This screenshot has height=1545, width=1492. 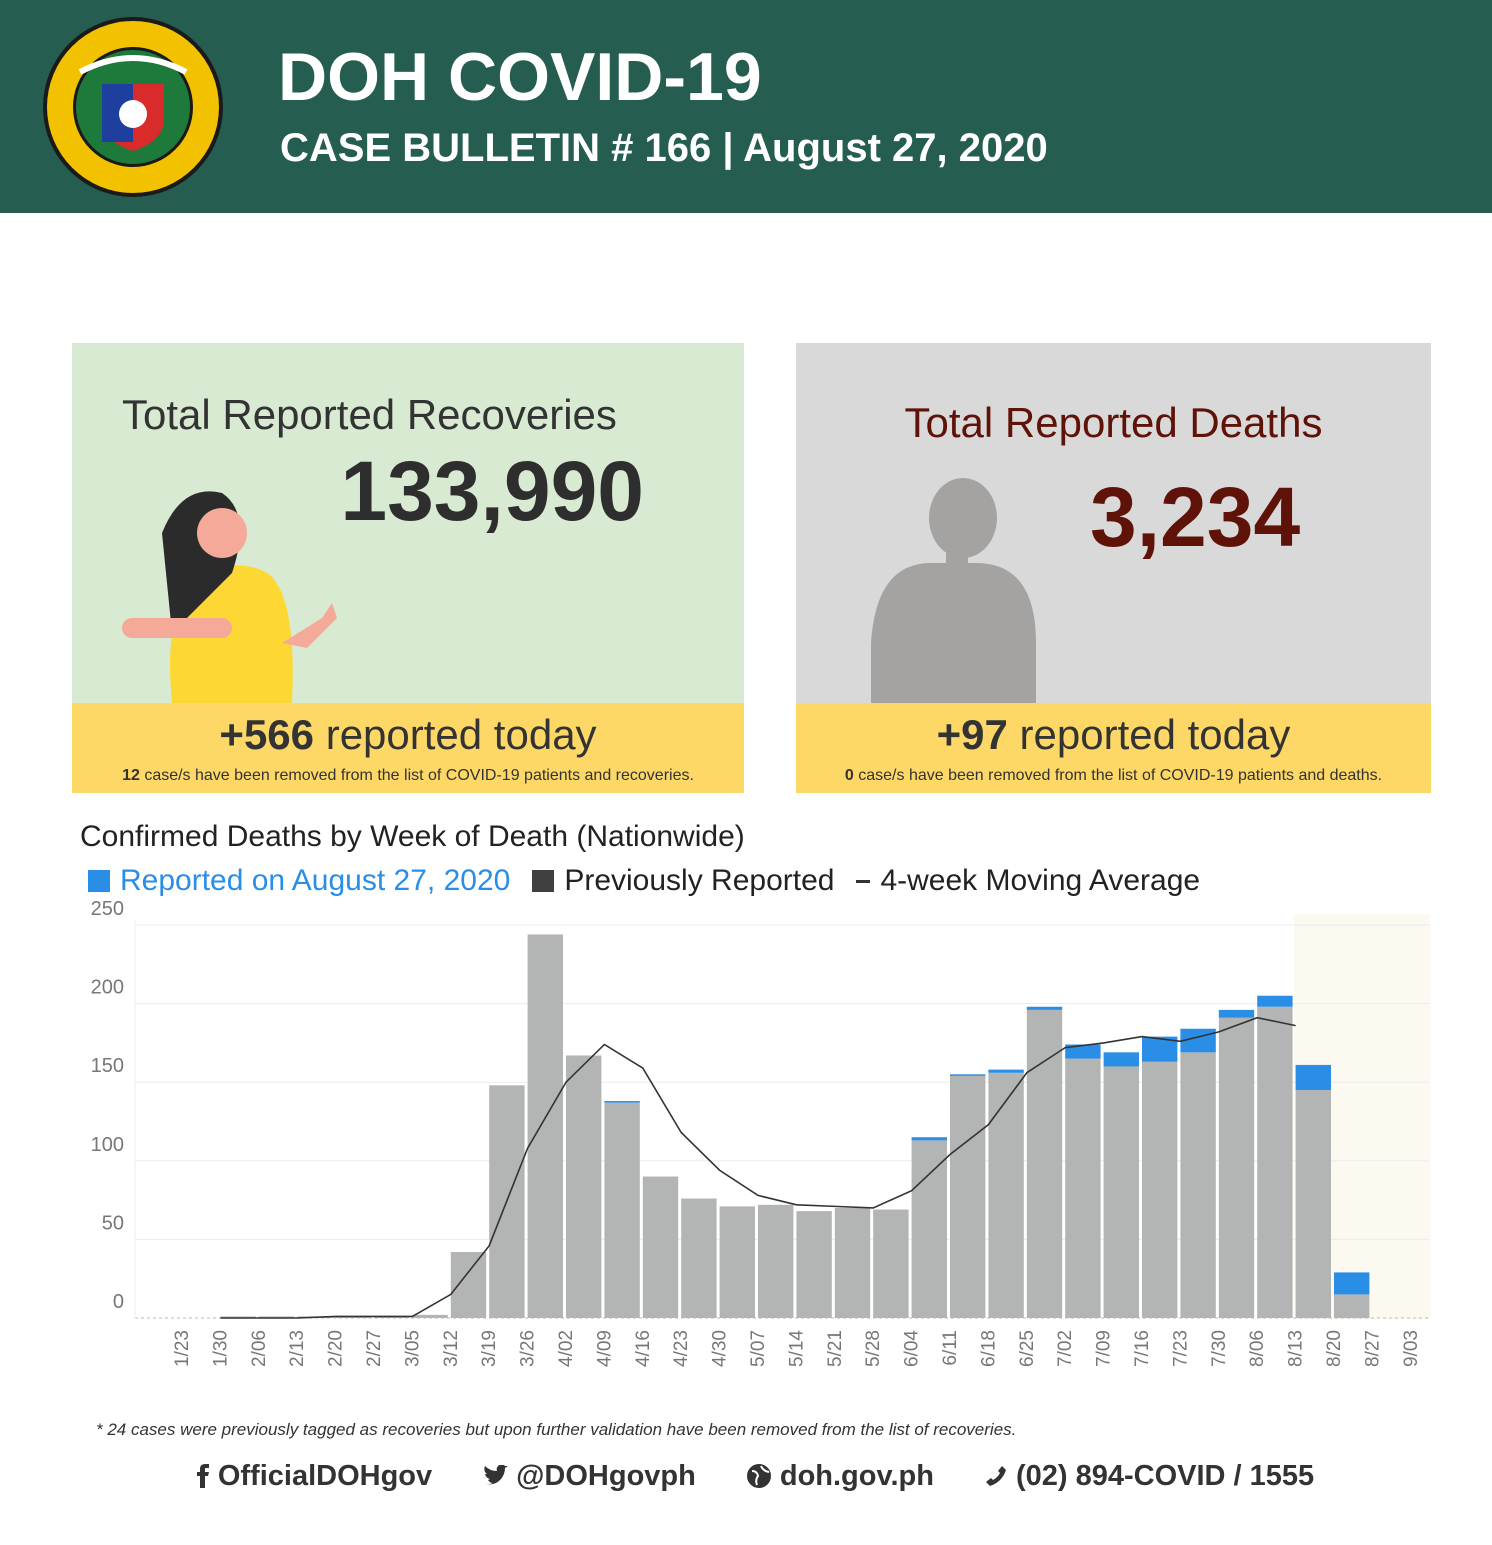 What do you see at coordinates (369, 414) in the screenshot?
I see `card-title: Total Reported Recoveries` at bounding box center [369, 414].